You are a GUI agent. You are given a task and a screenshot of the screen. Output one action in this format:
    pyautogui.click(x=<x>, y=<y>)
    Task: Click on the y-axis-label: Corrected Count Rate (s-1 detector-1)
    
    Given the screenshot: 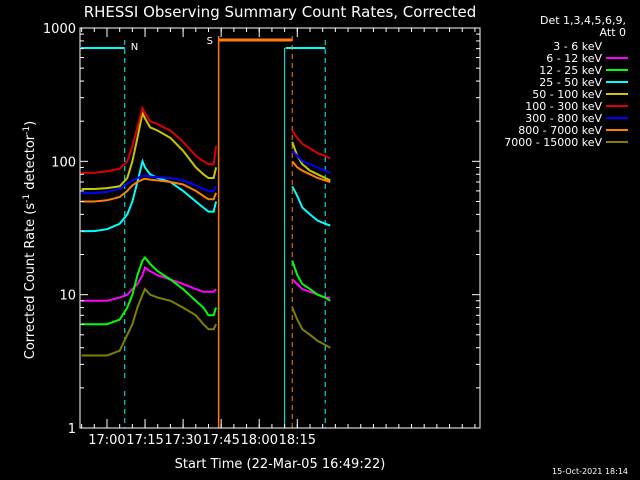 What is the action you would take?
    pyautogui.click(x=30, y=240)
    